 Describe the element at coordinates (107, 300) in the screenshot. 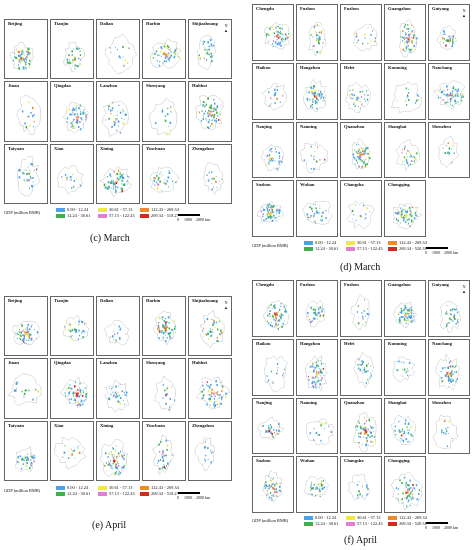

I see `city-name: Dalian` at that location.